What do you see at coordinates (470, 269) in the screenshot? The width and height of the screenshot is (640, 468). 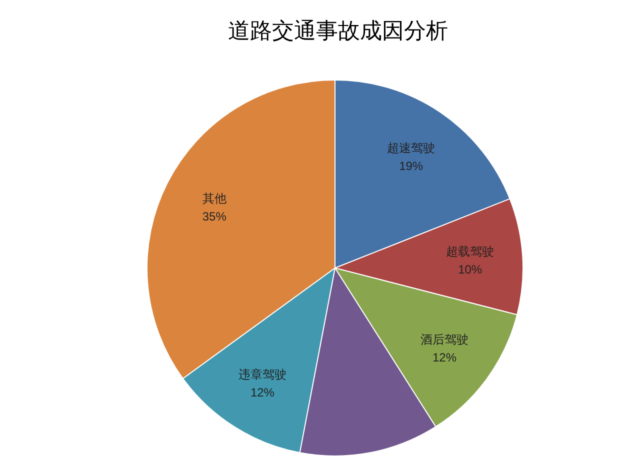 I see `data-label: 10%` at bounding box center [470, 269].